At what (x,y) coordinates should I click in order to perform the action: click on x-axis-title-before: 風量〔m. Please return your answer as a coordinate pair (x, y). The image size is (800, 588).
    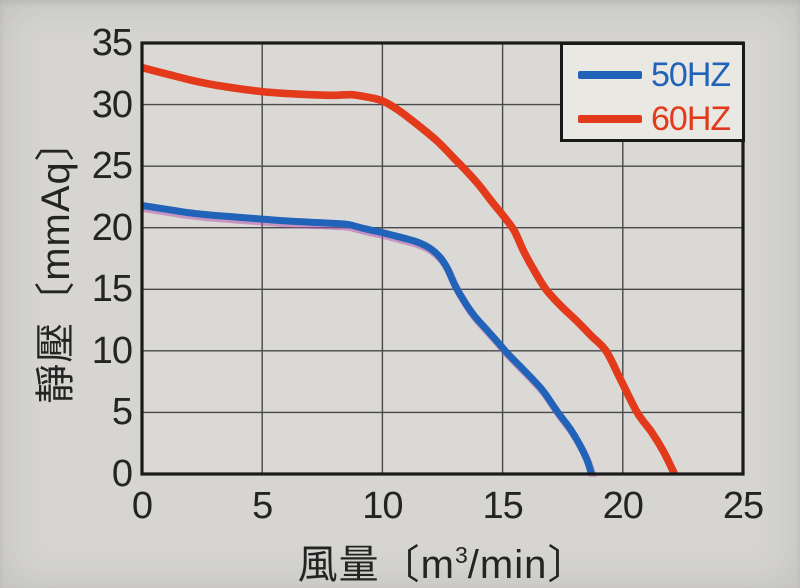
    Looking at the image, I should click on (376, 565).